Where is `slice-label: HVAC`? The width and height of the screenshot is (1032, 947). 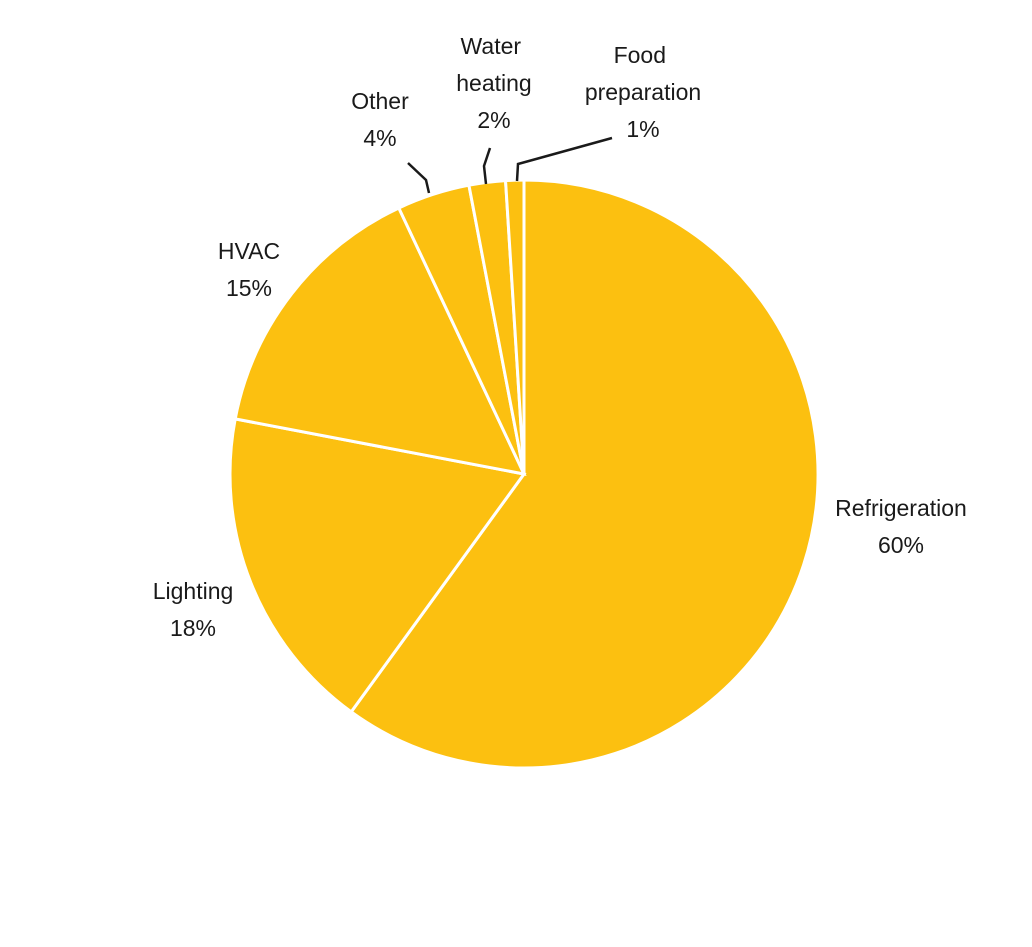
slice-label: HVAC is located at coordinates (249, 251).